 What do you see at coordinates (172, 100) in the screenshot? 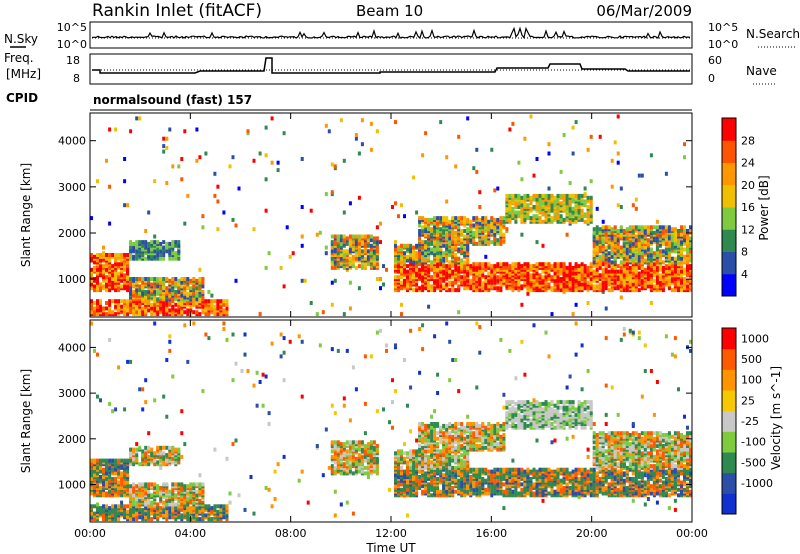
I see `cpid-value: normalsound (fast) 157` at bounding box center [172, 100].